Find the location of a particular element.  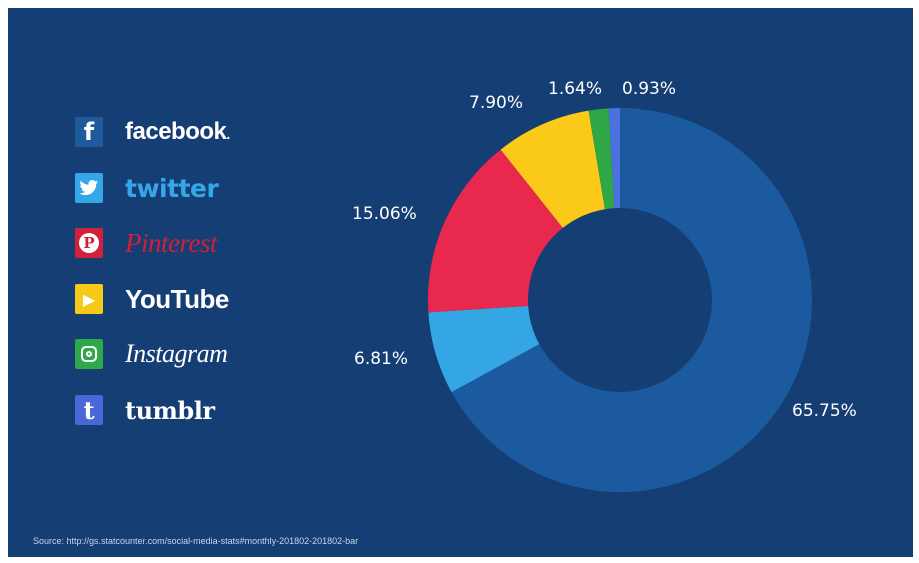

twitter-icon is located at coordinates (89, 188).